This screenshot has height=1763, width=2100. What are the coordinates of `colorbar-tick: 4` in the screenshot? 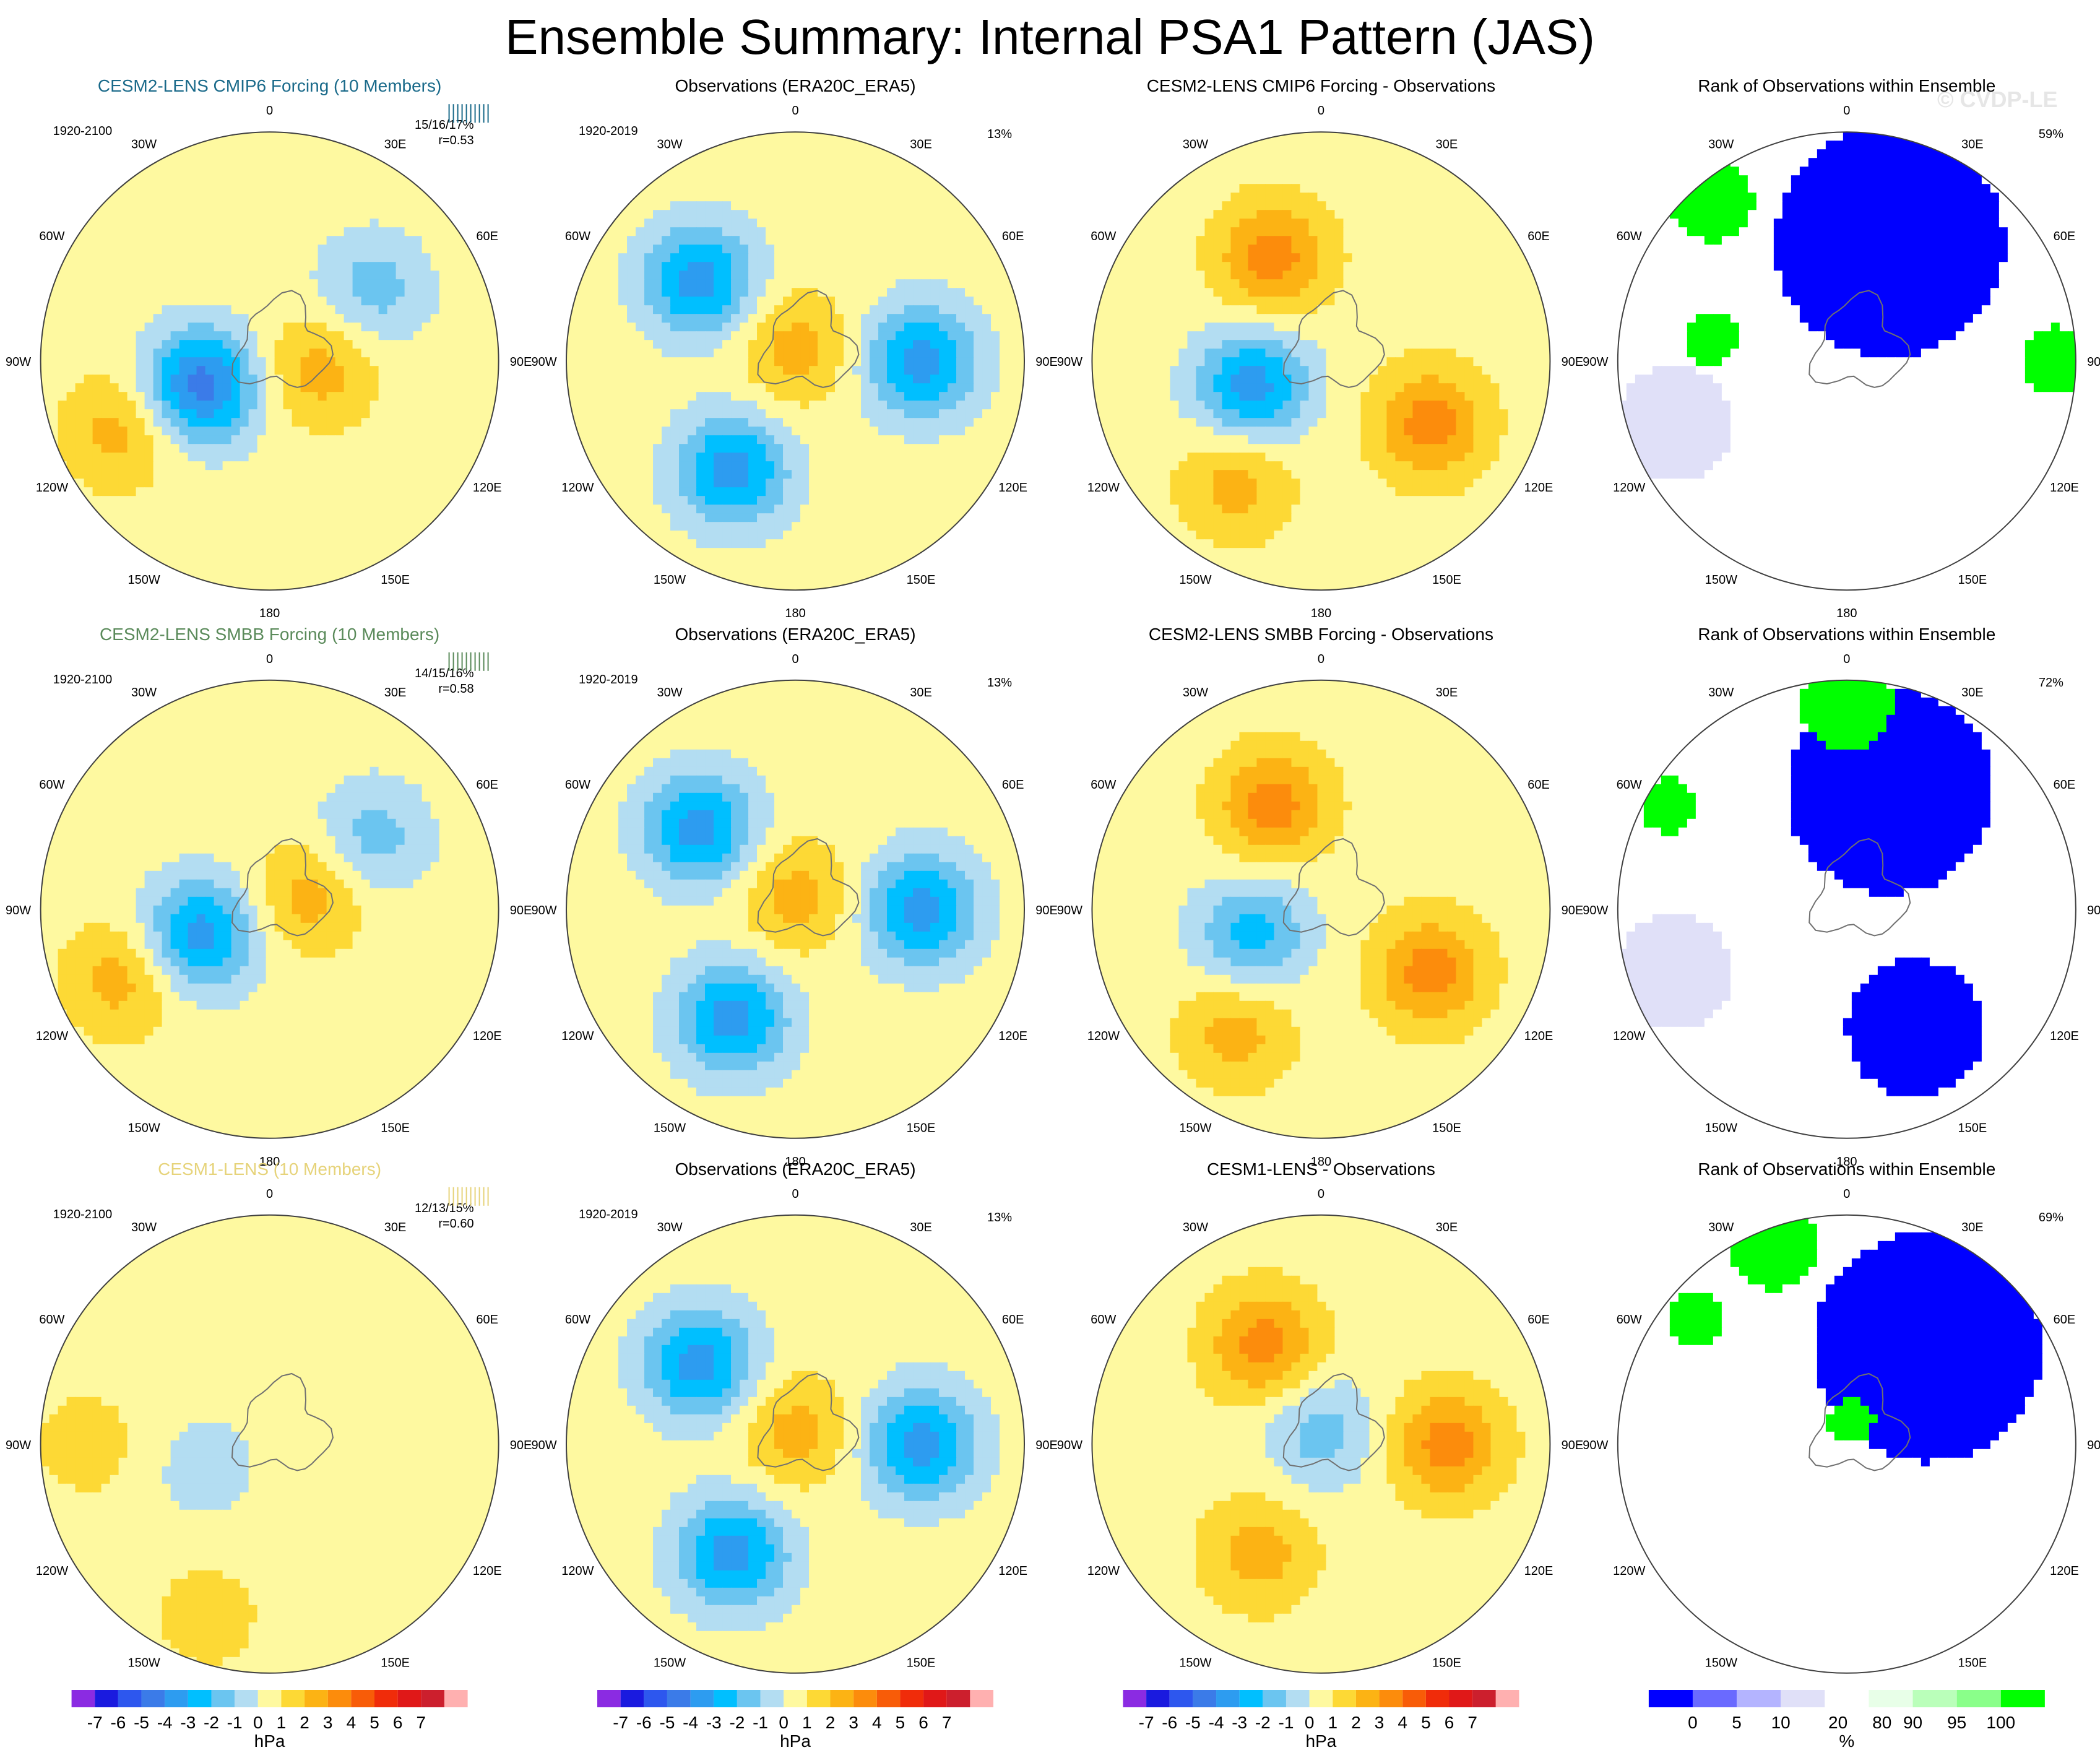 It's located at (351, 1722).